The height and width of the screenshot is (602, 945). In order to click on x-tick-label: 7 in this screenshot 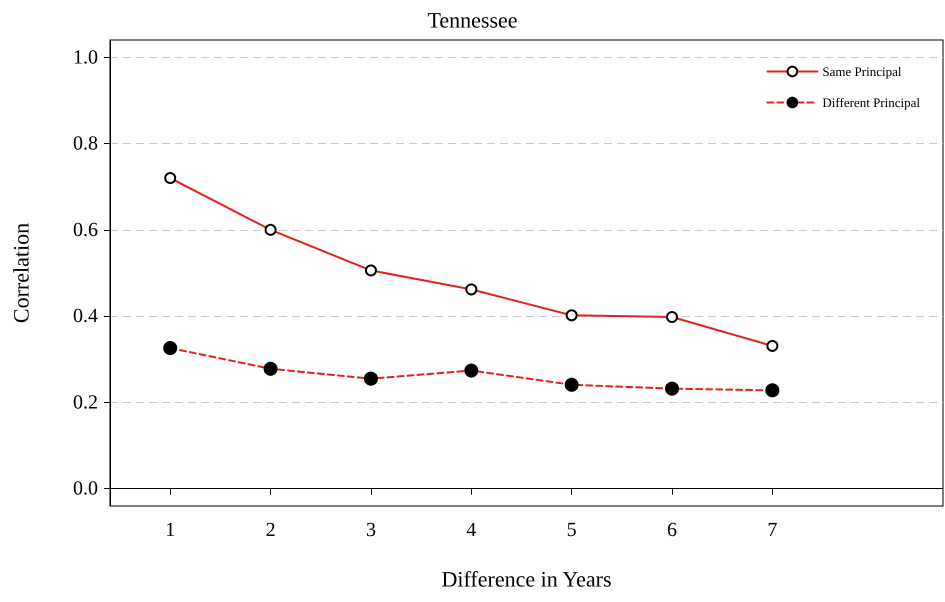, I will do `click(772, 530)`.